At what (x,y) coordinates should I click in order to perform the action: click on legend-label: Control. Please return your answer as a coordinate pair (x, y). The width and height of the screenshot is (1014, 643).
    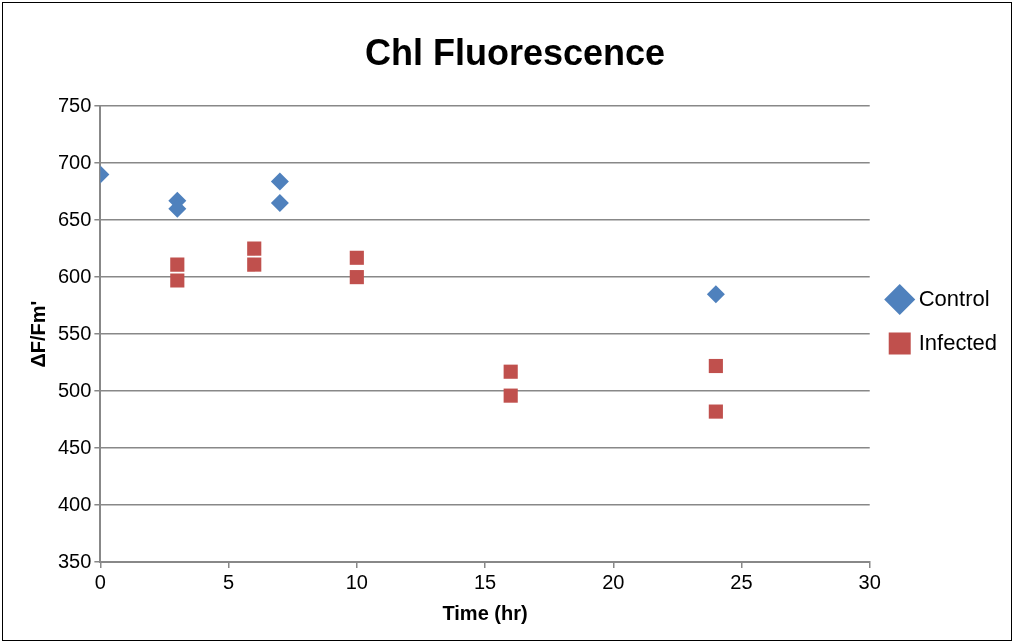
    Looking at the image, I should click on (954, 298).